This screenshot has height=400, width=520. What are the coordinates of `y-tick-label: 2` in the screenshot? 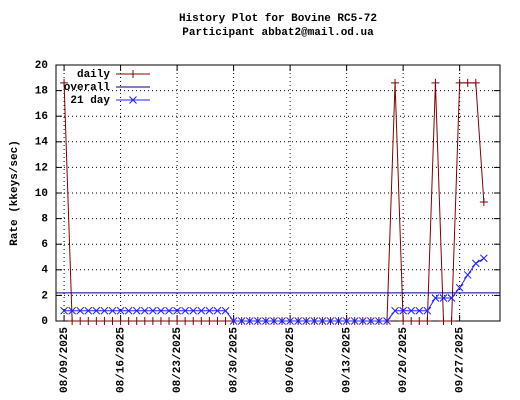 It's located at (44, 296).